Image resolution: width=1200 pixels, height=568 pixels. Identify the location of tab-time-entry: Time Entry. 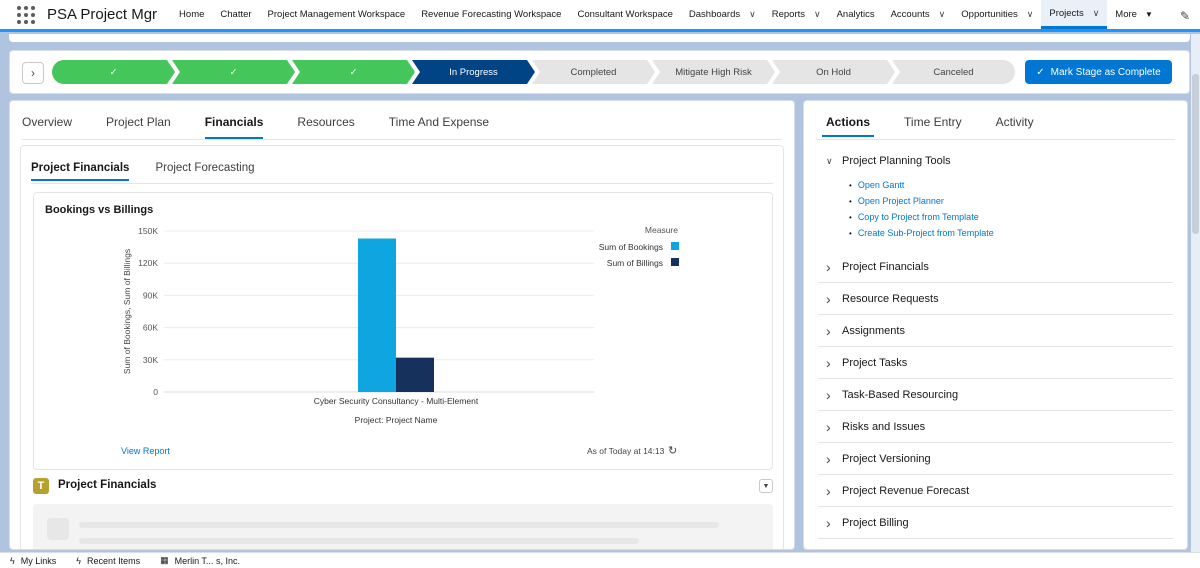
(933, 122).